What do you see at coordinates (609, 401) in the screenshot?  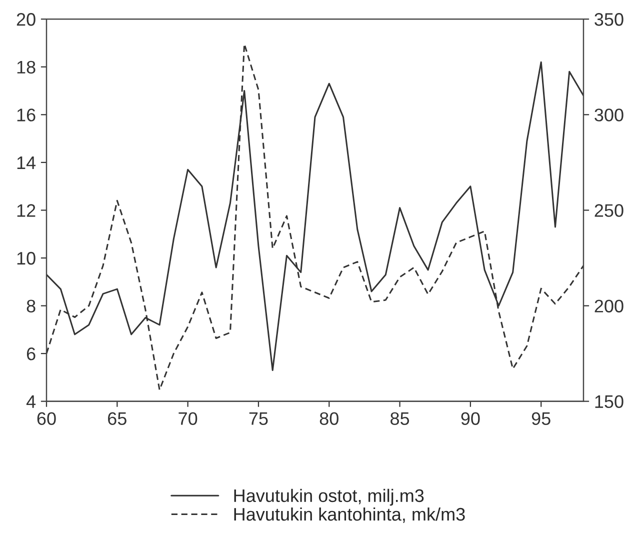 I see `y2-tick-label: 150` at bounding box center [609, 401].